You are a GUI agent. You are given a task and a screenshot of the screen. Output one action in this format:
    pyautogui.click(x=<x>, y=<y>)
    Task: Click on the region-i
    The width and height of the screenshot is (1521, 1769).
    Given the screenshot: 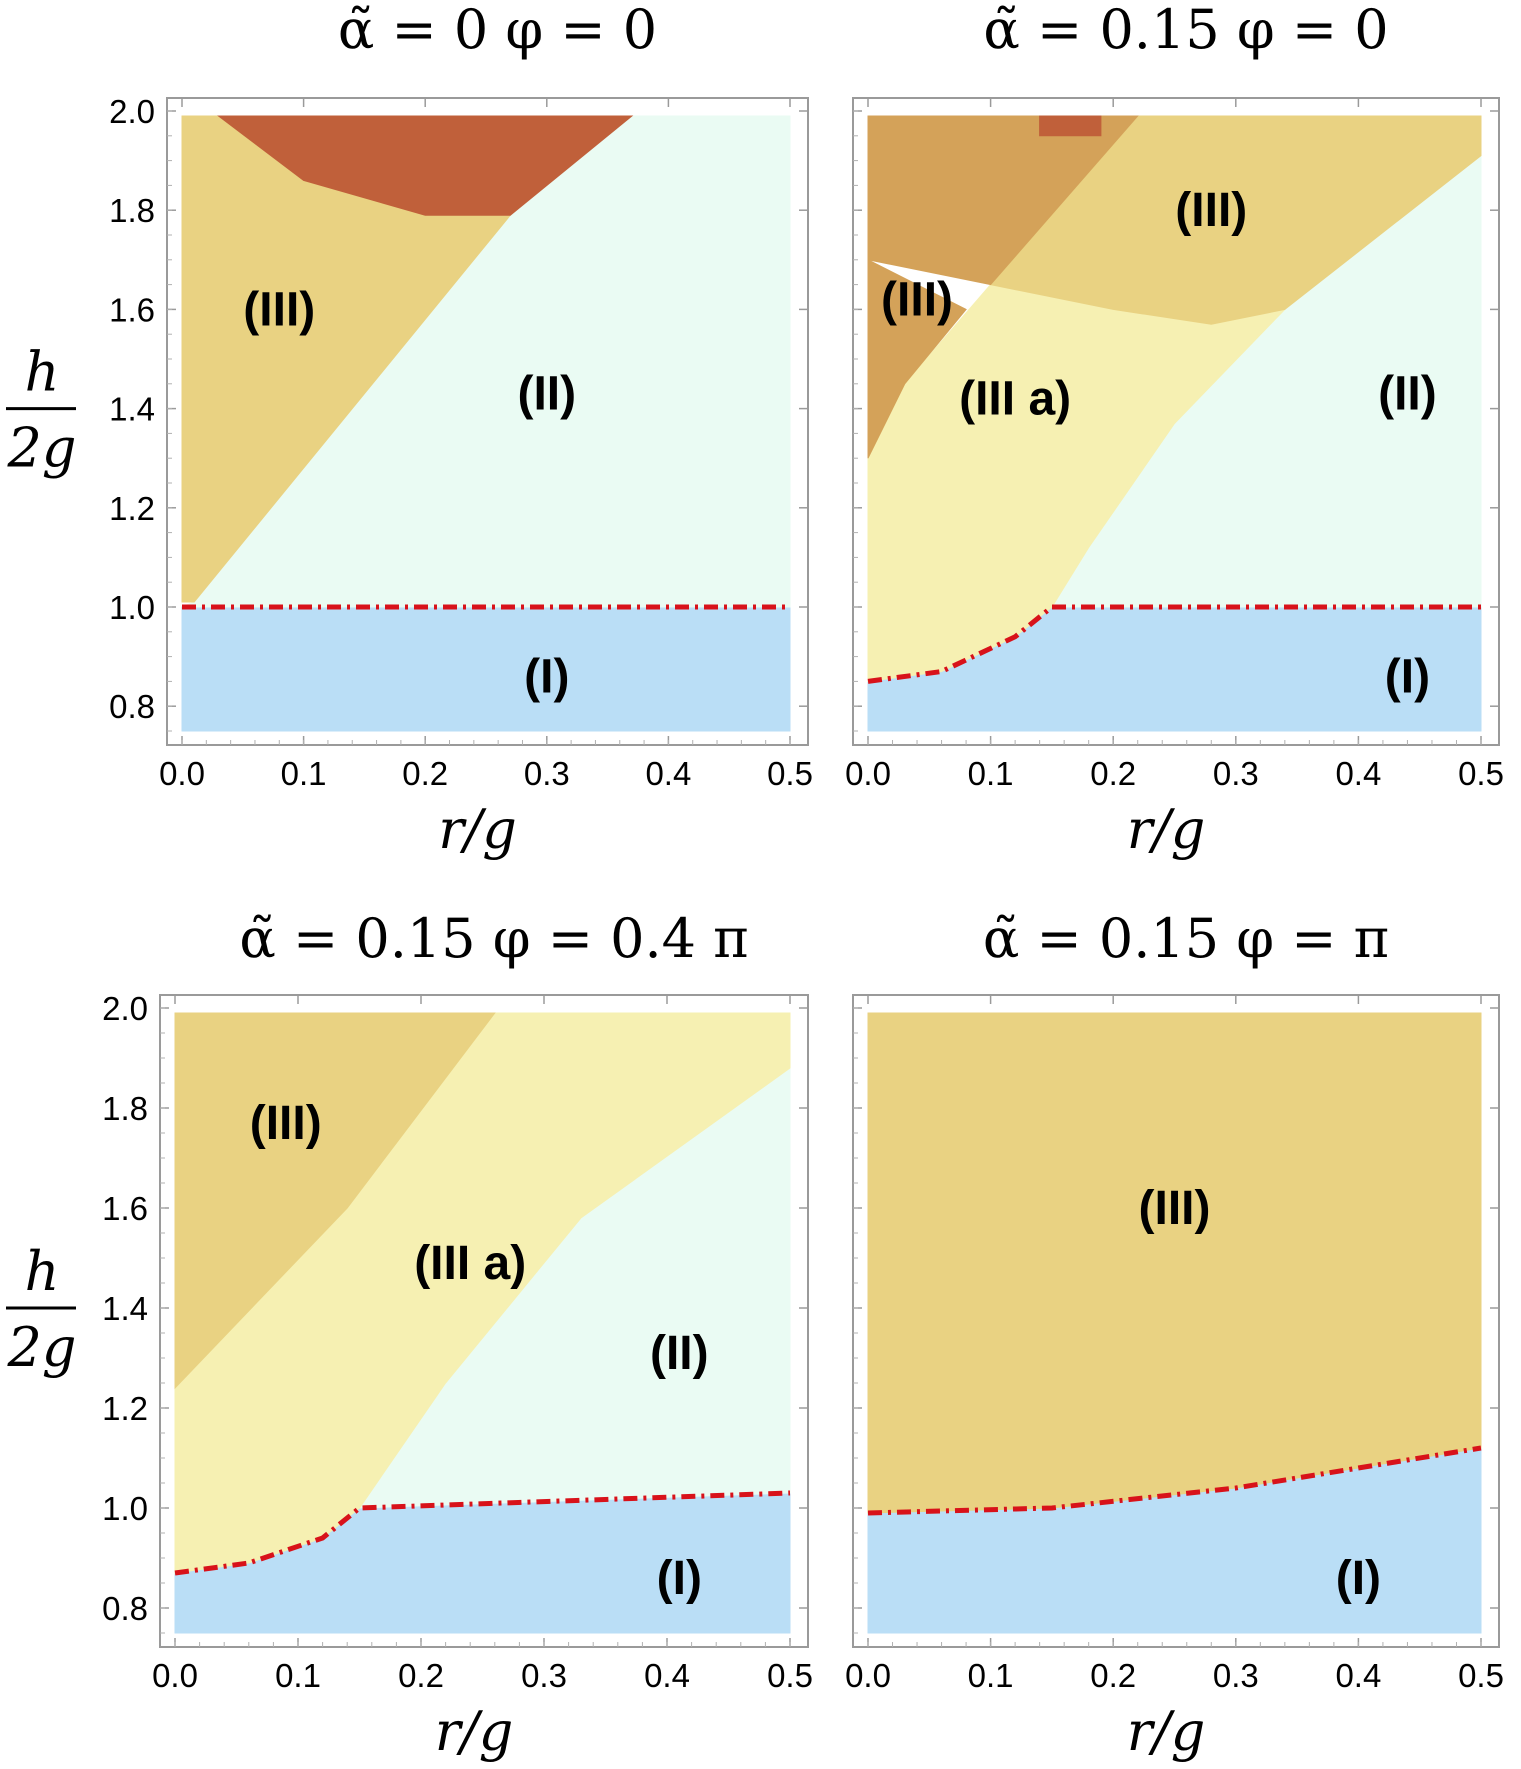 What is the action you would take?
    pyautogui.click(x=486, y=669)
    